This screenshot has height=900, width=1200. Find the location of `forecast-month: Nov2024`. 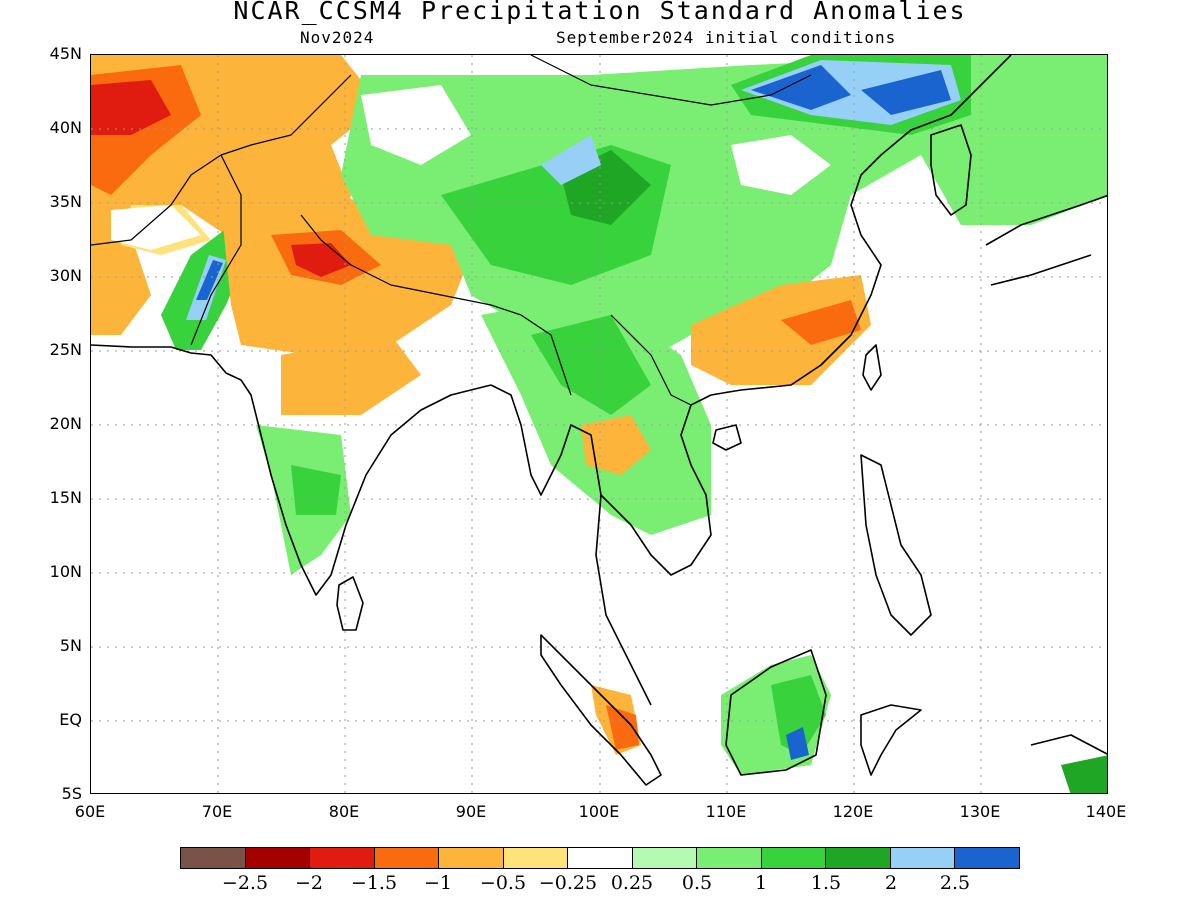

forecast-month: Nov2024 is located at coordinates (337, 37).